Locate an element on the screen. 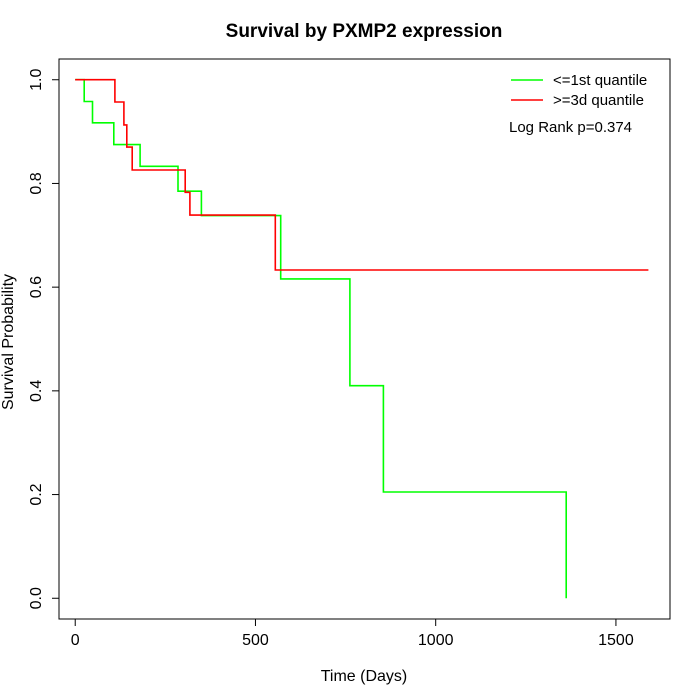  x-tick-label: 500 is located at coordinates (255, 640).